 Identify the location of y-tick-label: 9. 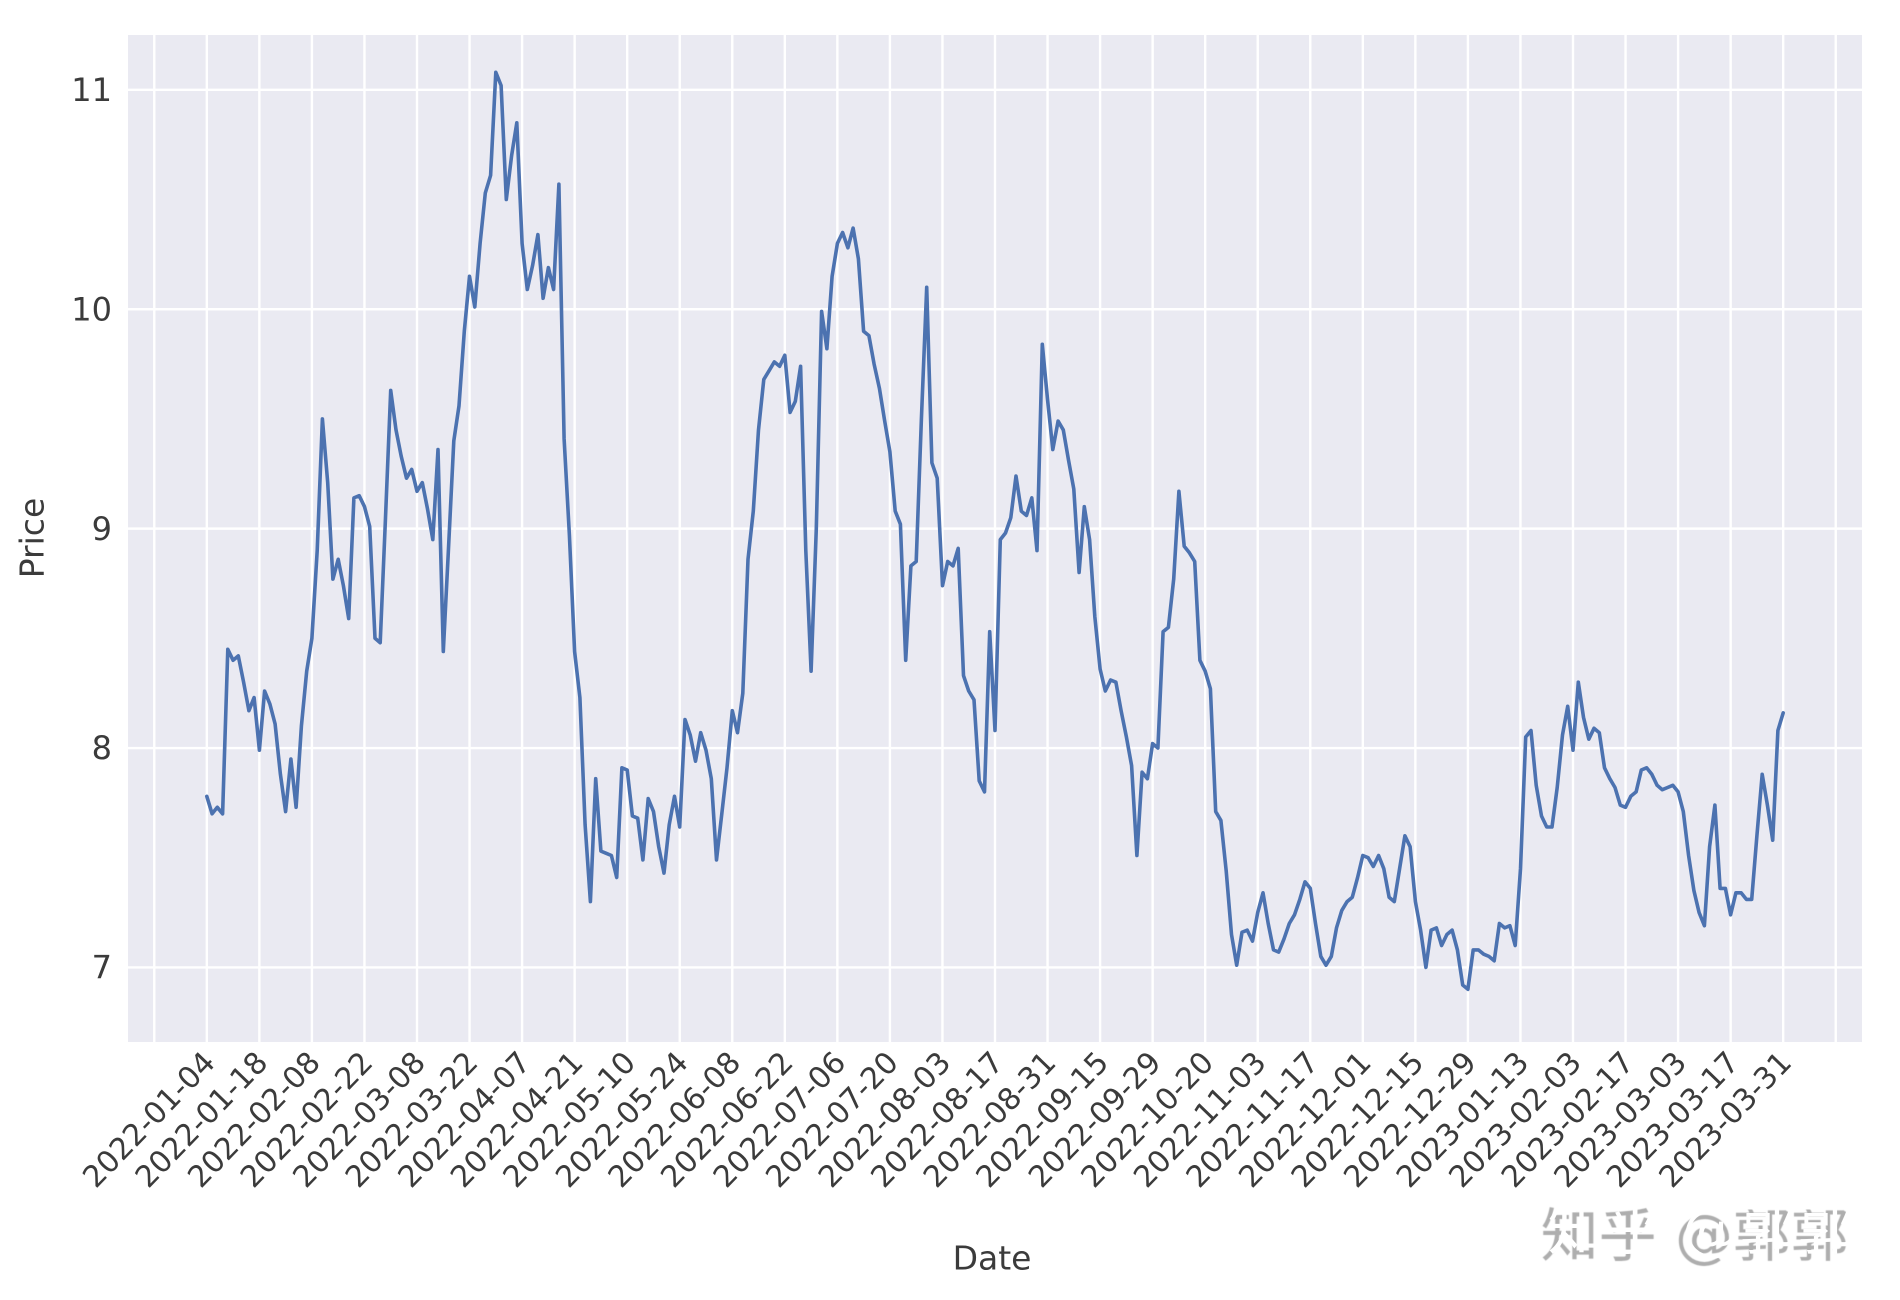
(102, 529).